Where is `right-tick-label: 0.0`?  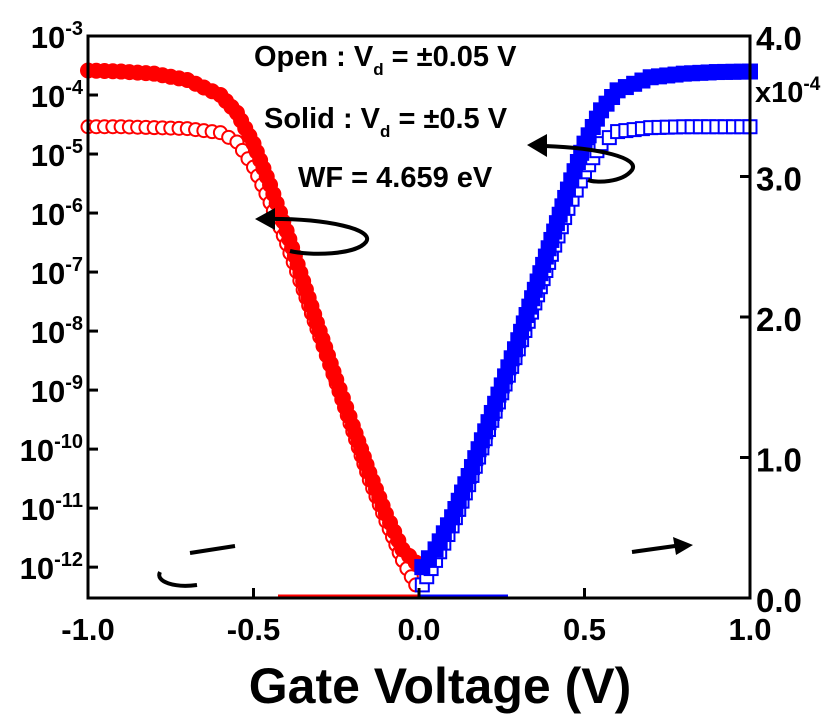 right-tick-label: 0.0 is located at coordinates (779, 600).